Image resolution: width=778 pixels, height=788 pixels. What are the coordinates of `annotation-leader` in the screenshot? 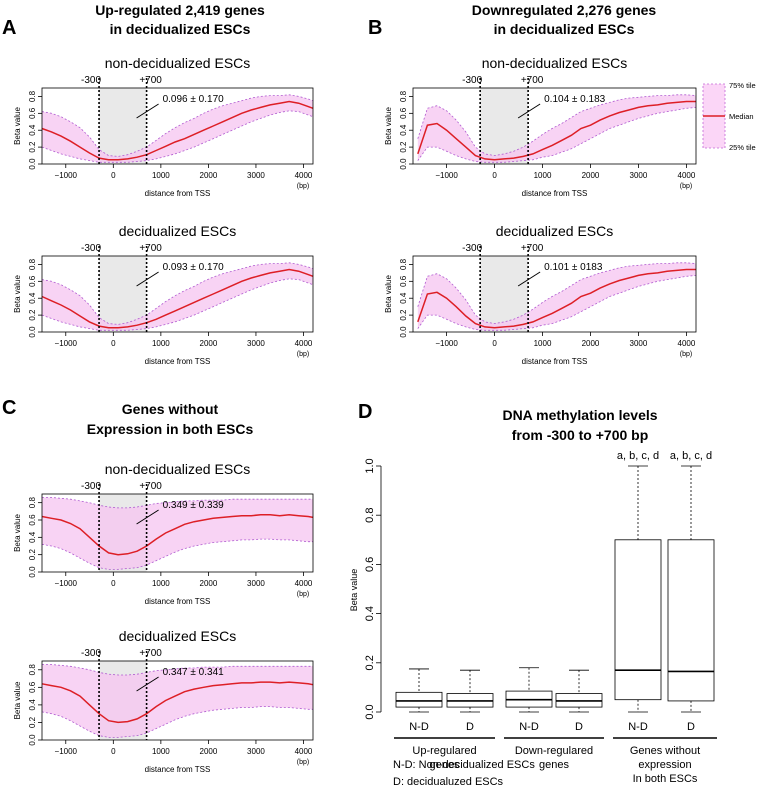 It's located at (147, 684).